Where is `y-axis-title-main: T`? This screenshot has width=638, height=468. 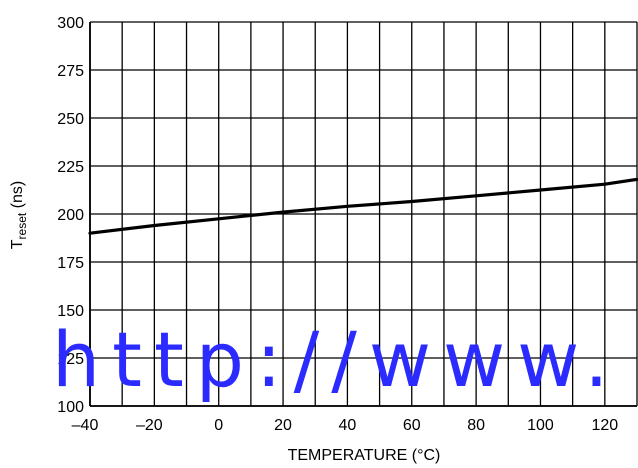
y-axis-title-main: T is located at coordinates (17, 244).